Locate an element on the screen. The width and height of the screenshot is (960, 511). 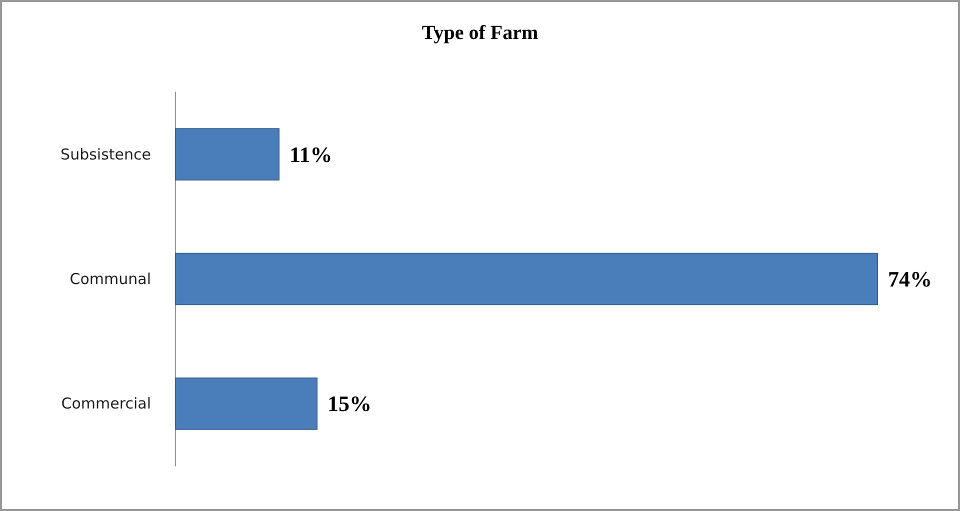
y-tick-label: Commercial is located at coordinates (106, 403).